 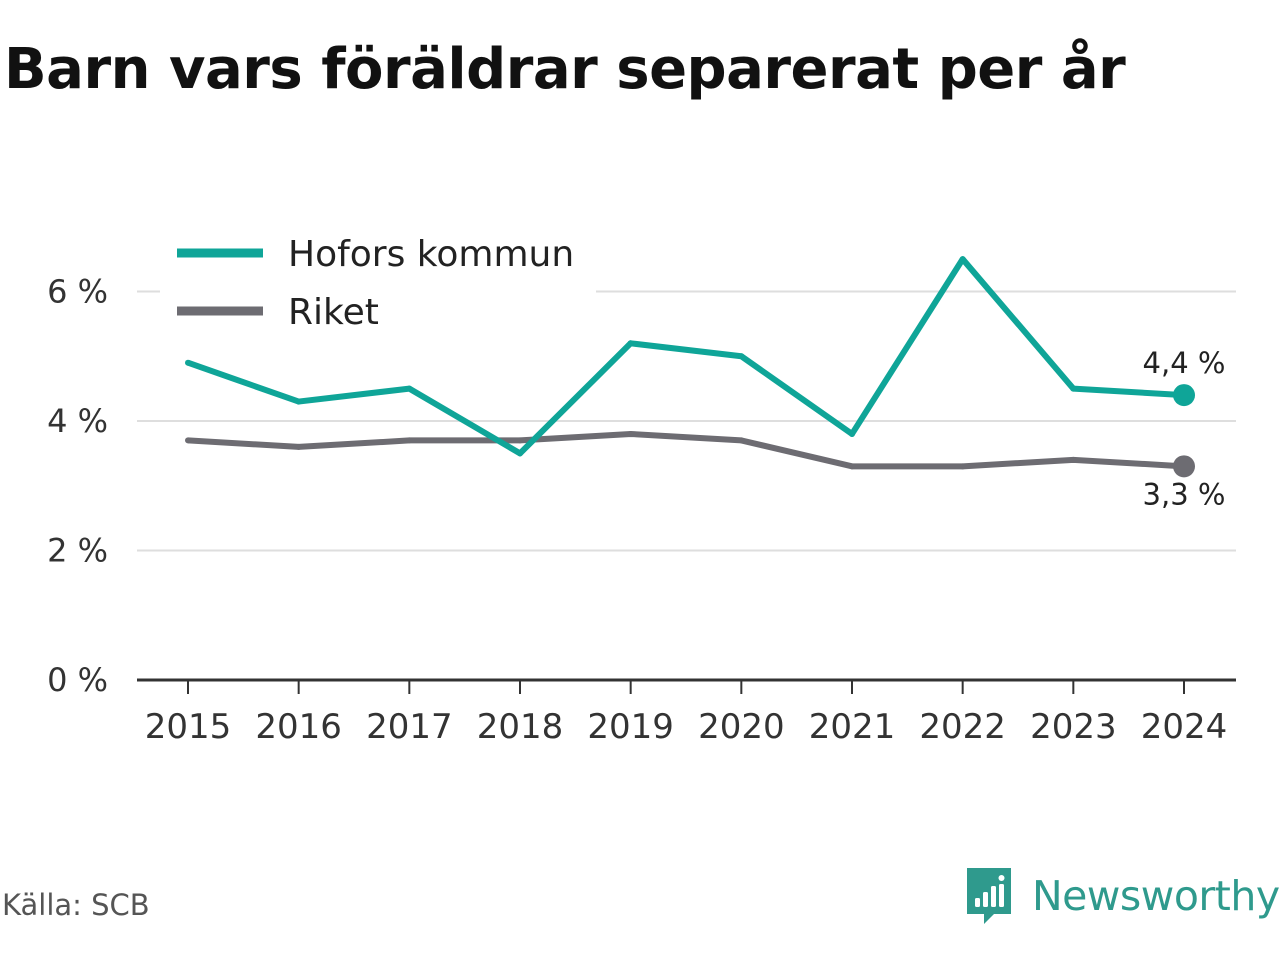 What do you see at coordinates (1156, 896) in the screenshot?
I see `brand-name: Newsworthy` at bounding box center [1156, 896].